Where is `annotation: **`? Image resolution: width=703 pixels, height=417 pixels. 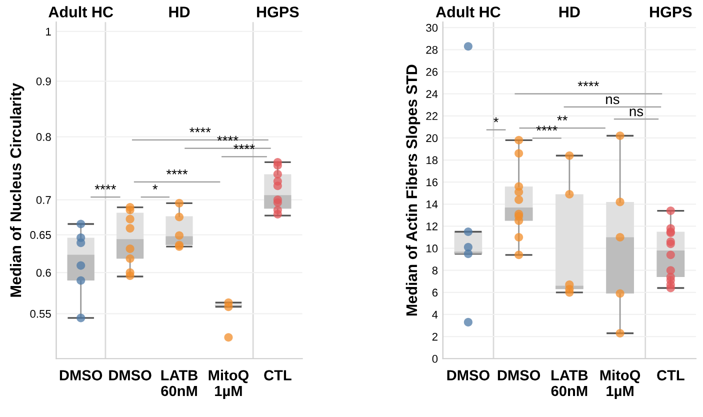
annotation: ** is located at coordinates (562, 118).